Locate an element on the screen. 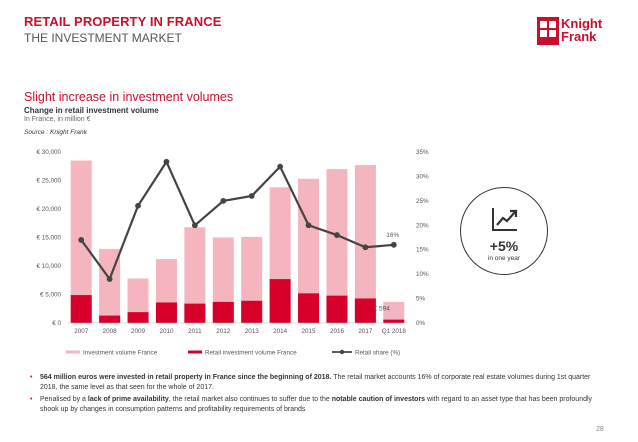 The height and width of the screenshot is (442, 638). legend-entry: Retail share (%) is located at coordinates (377, 352).